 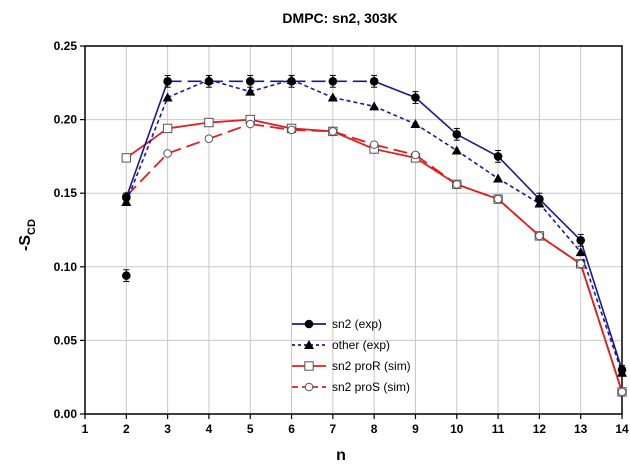 What do you see at coordinates (209, 429) in the screenshot?
I see `x-tick-label: 4` at bounding box center [209, 429].